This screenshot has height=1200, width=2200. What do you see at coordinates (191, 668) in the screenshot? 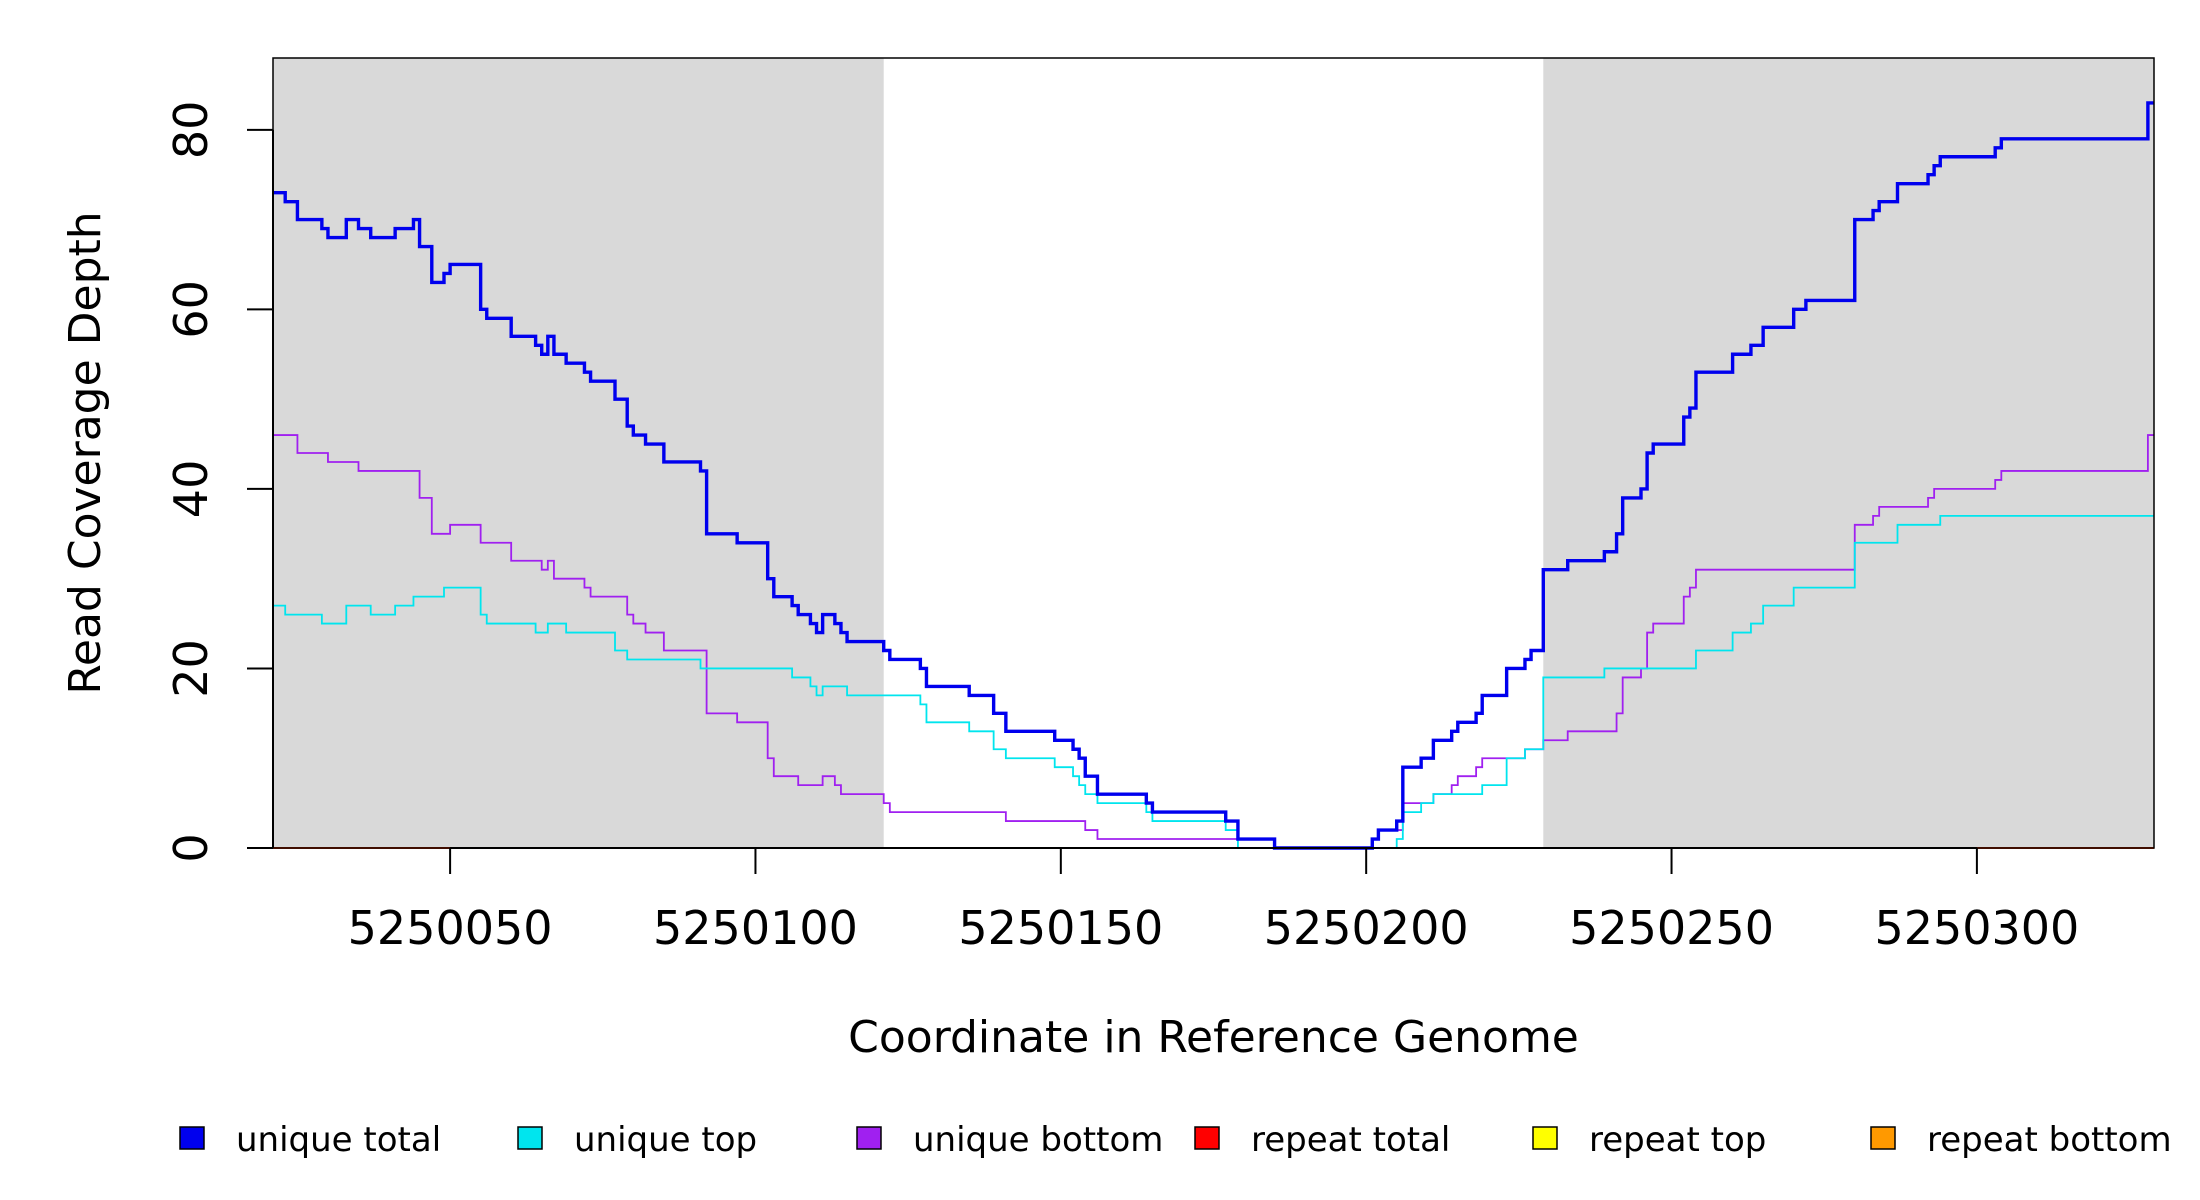
I see `y-tick-label: 20` at bounding box center [191, 668].